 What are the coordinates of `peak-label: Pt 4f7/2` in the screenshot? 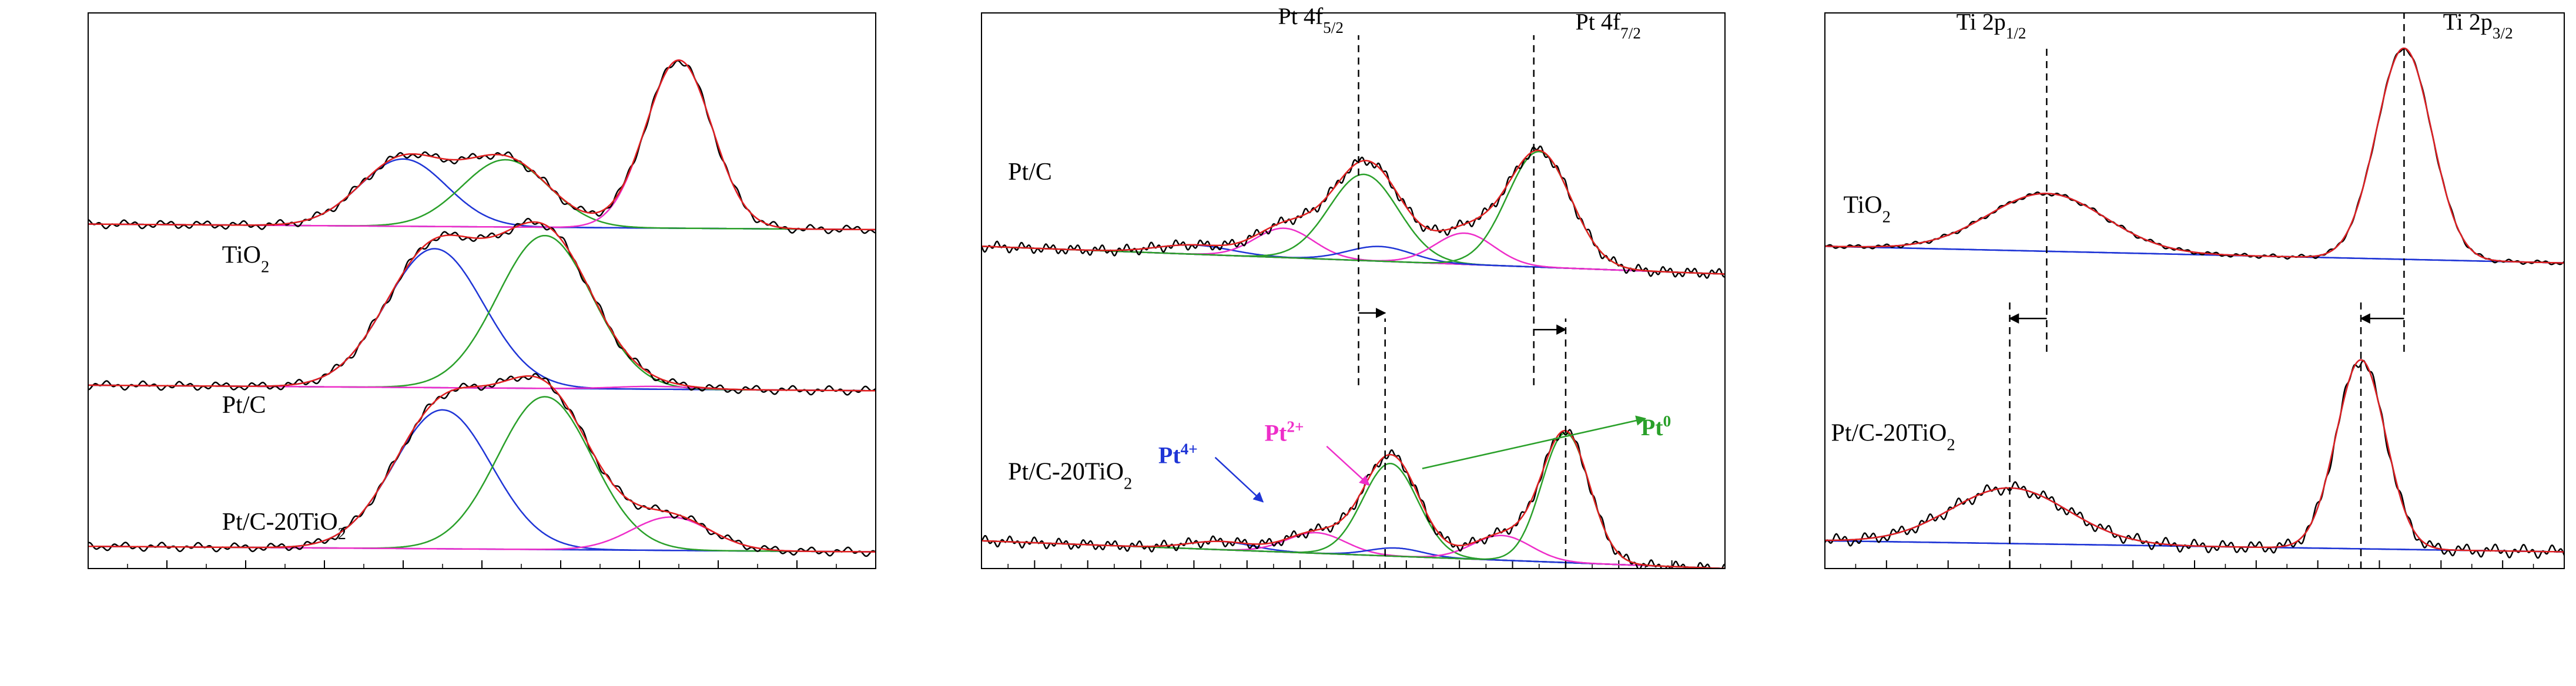 It's located at (1607, 25).